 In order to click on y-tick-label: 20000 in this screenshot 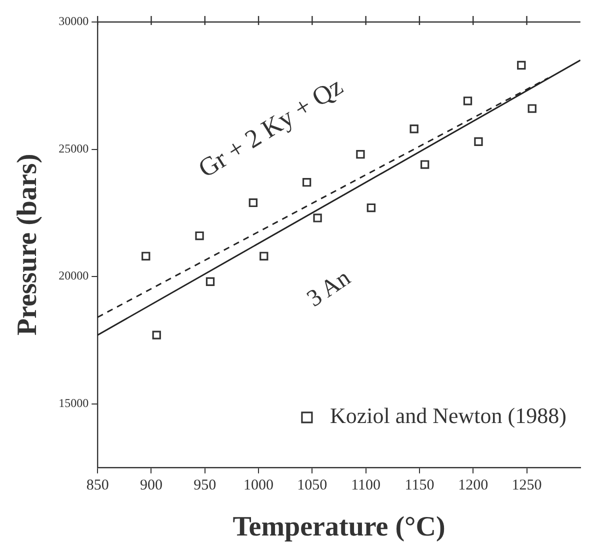, I will do `click(73, 275)`.